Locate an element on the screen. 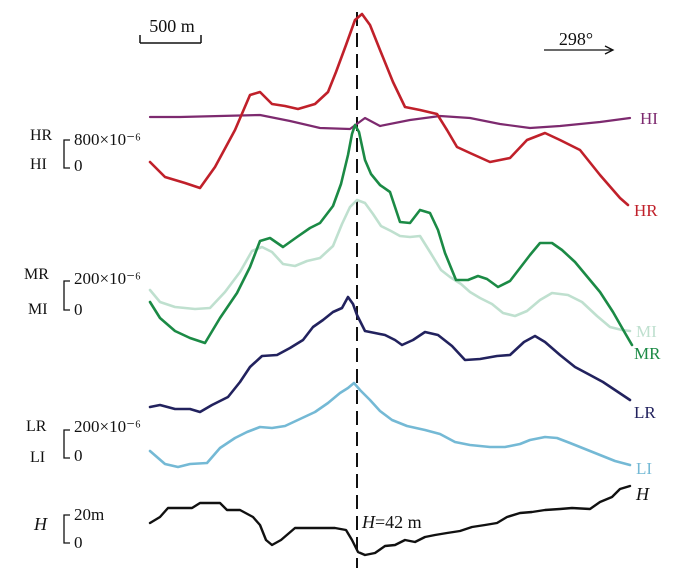 The width and height of the screenshot is (700, 577). scale-upper-max: 800×10⁻⁶ is located at coordinates (107, 139).